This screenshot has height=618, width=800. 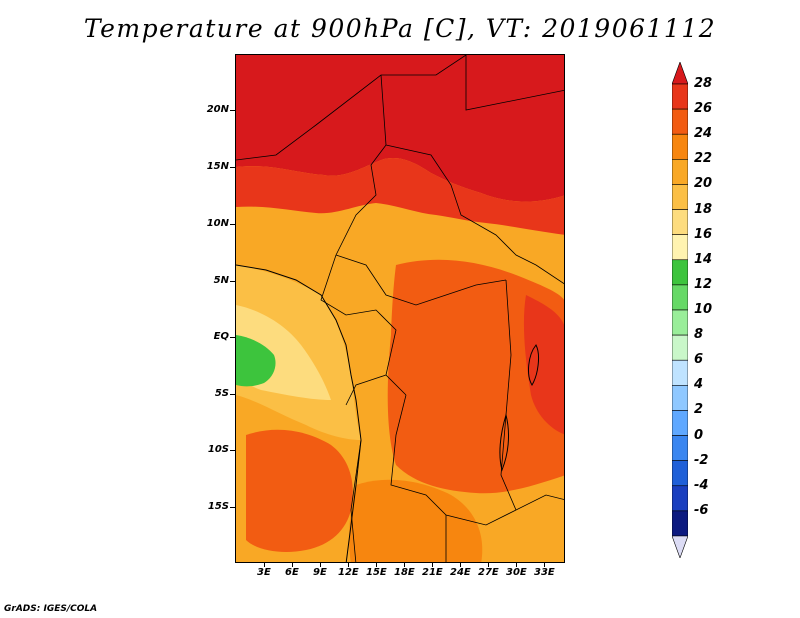 What do you see at coordinates (475, 376) in the screenshot?
I see `field-band-24-central` at bounding box center [475, 376].